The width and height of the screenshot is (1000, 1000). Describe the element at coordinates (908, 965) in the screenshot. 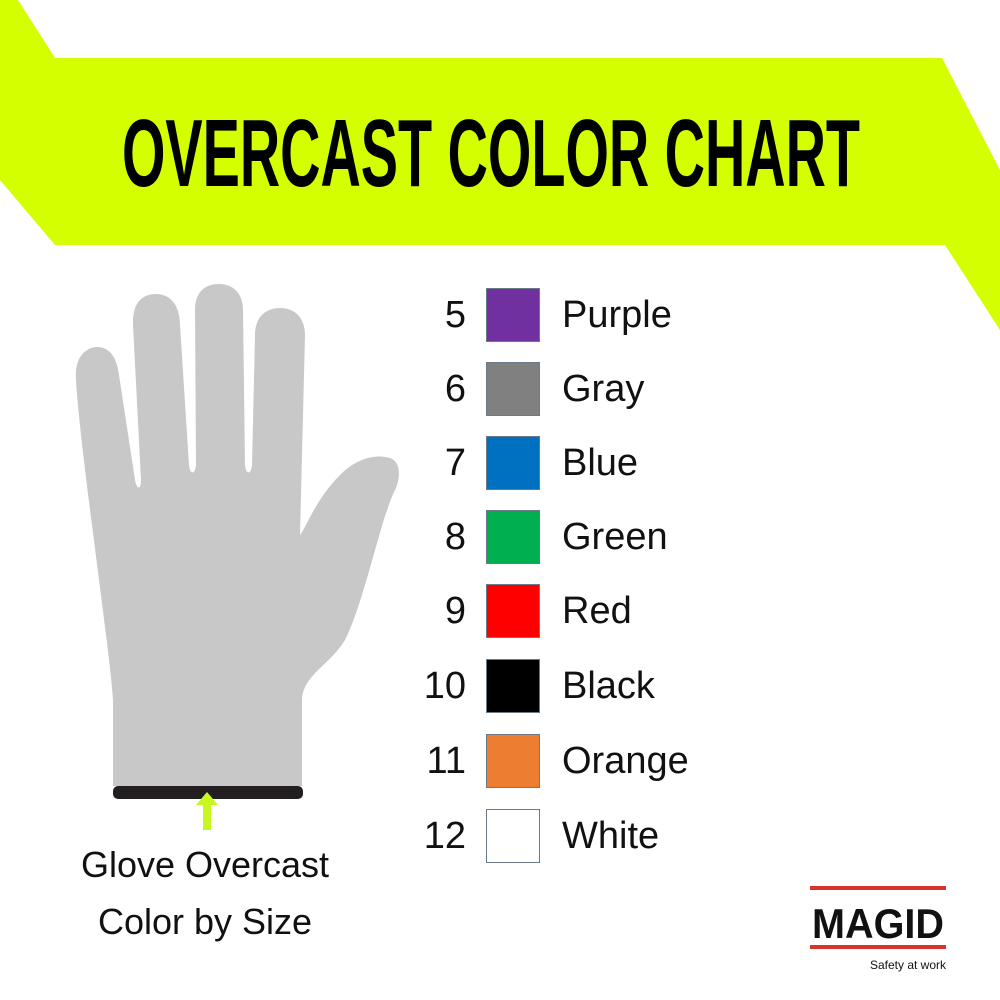

I see `svg-text: Safety at work` at that location.